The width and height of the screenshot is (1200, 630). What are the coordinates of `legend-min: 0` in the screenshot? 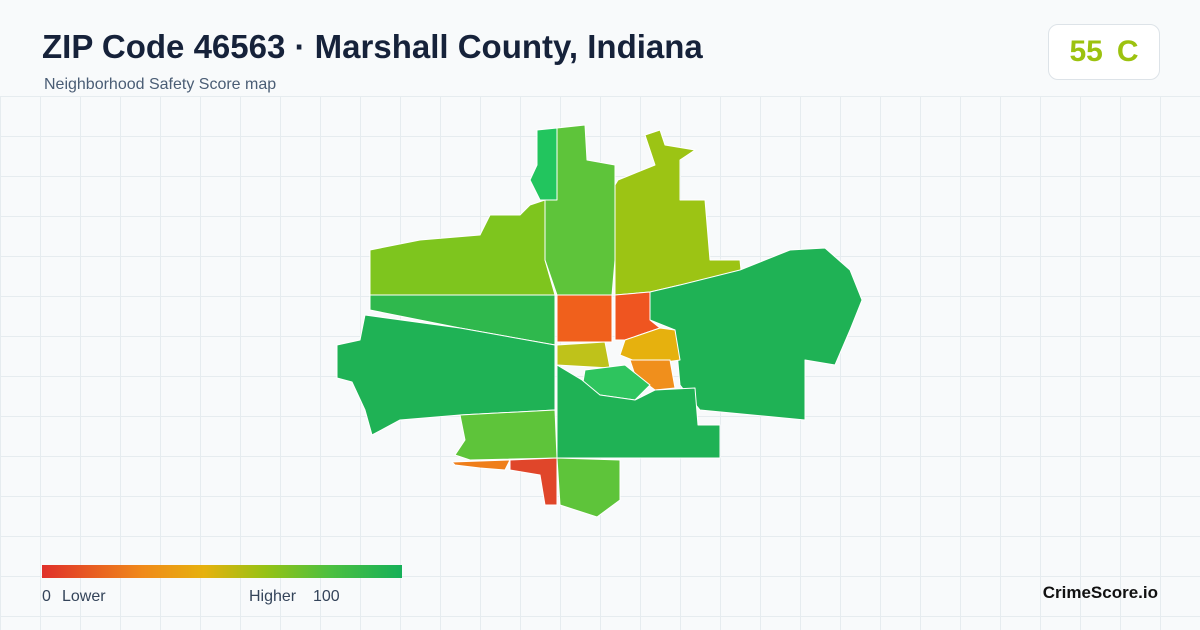 It's located at (46, 596).